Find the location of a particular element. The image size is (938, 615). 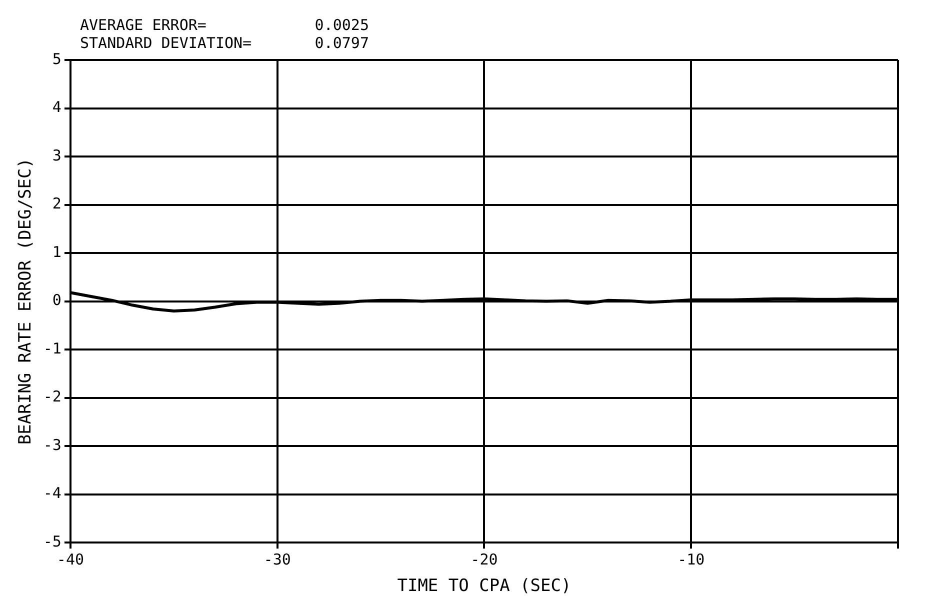

y-axis-title: BEARING RATE ERROR (DEG/SEC) is located at coordinates (26, 301).